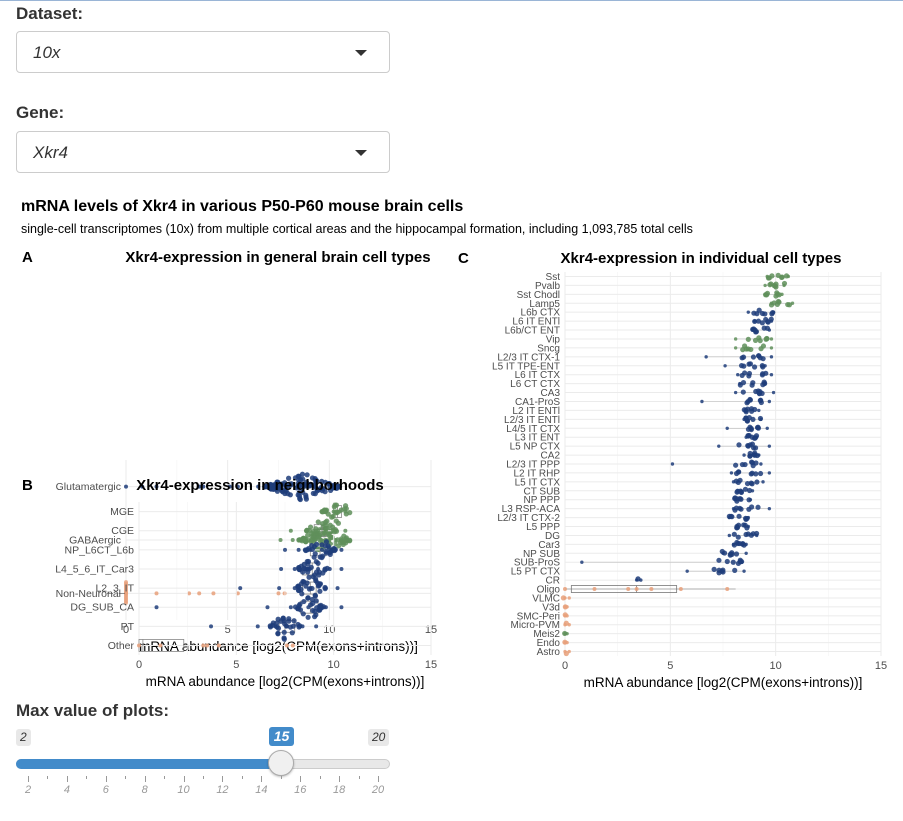 The width and height of the screenshot is (903, 821). What do you see at coordinates (548, 348) in the screenshot?
I see `category-label: Sncg` at bounding box center [548, 348].